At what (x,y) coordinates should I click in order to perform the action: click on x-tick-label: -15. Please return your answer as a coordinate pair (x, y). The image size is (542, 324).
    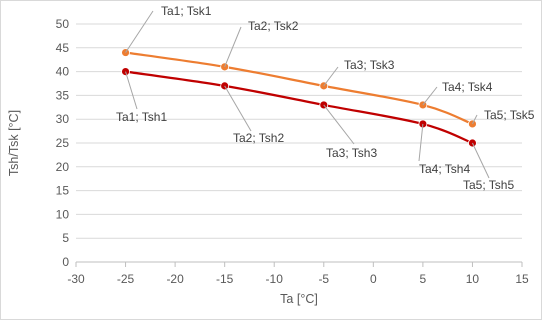
    Looking at the image, I should click on (225, 279).